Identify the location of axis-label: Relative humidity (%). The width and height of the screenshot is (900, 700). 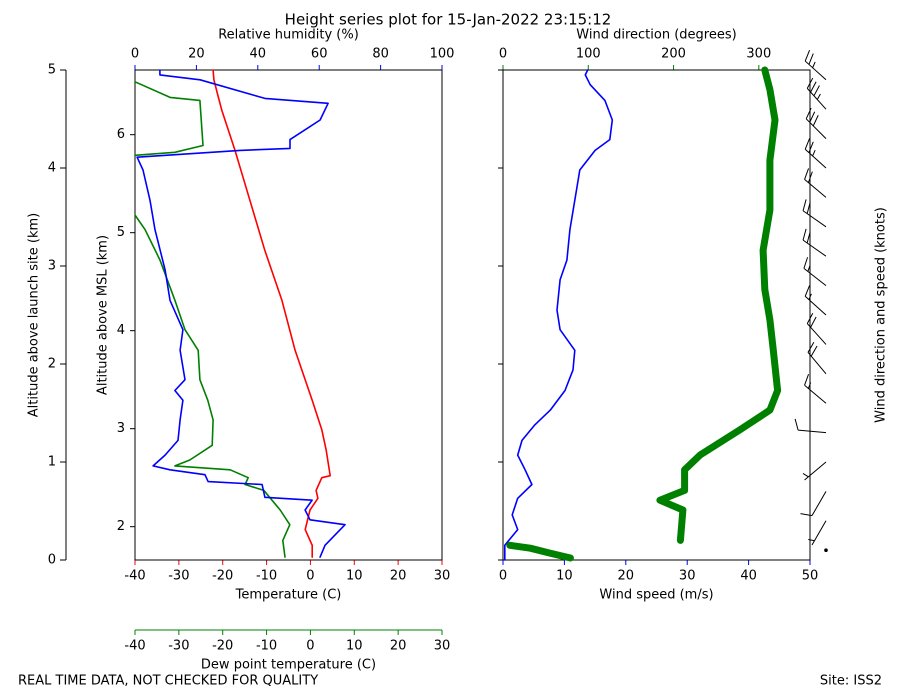
(288, 35).